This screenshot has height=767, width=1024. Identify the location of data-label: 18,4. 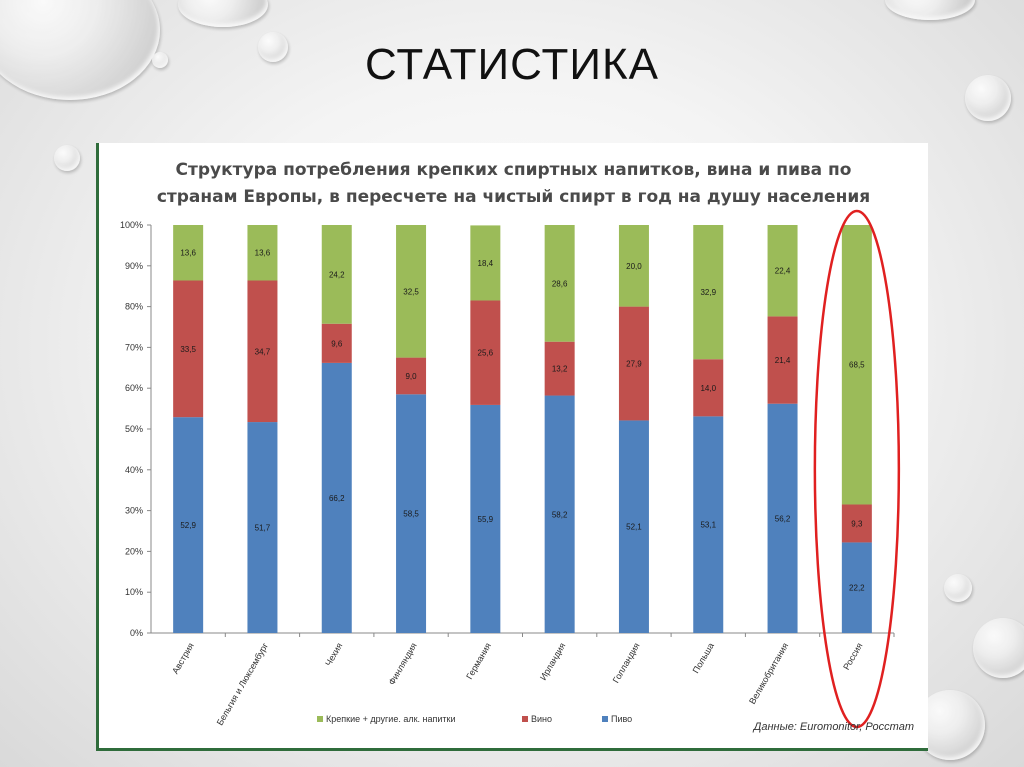
(486, 263).